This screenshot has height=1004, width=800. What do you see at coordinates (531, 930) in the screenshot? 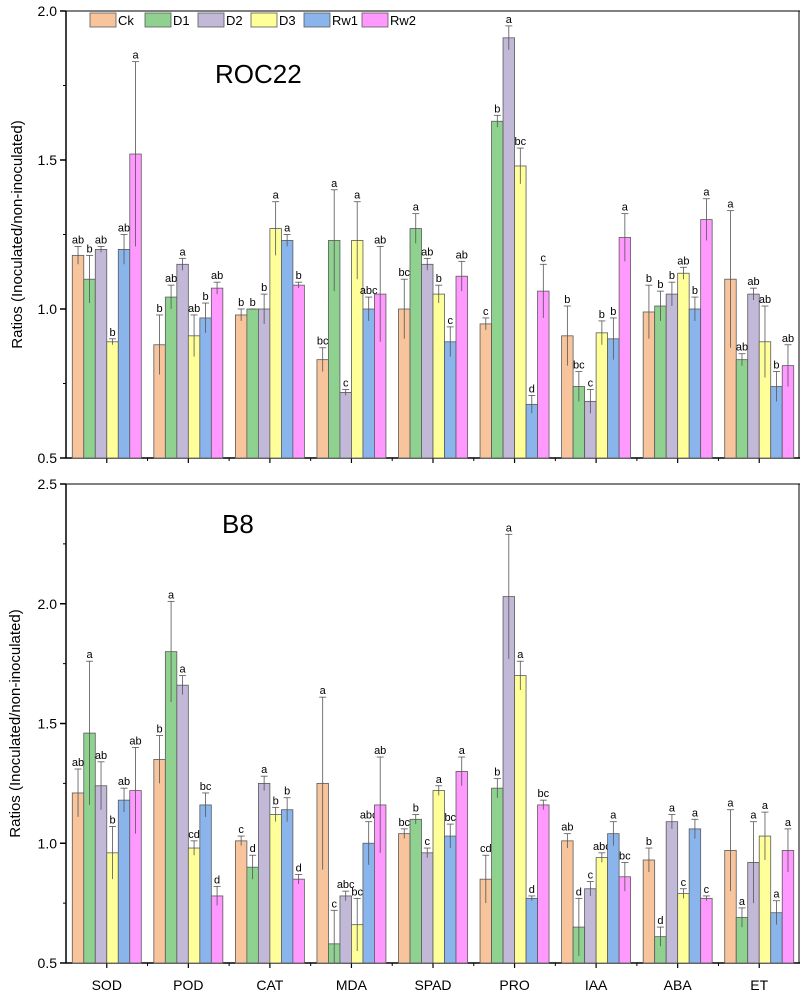
I see `bar-rw1-pro` at bounding box center [531, 930].